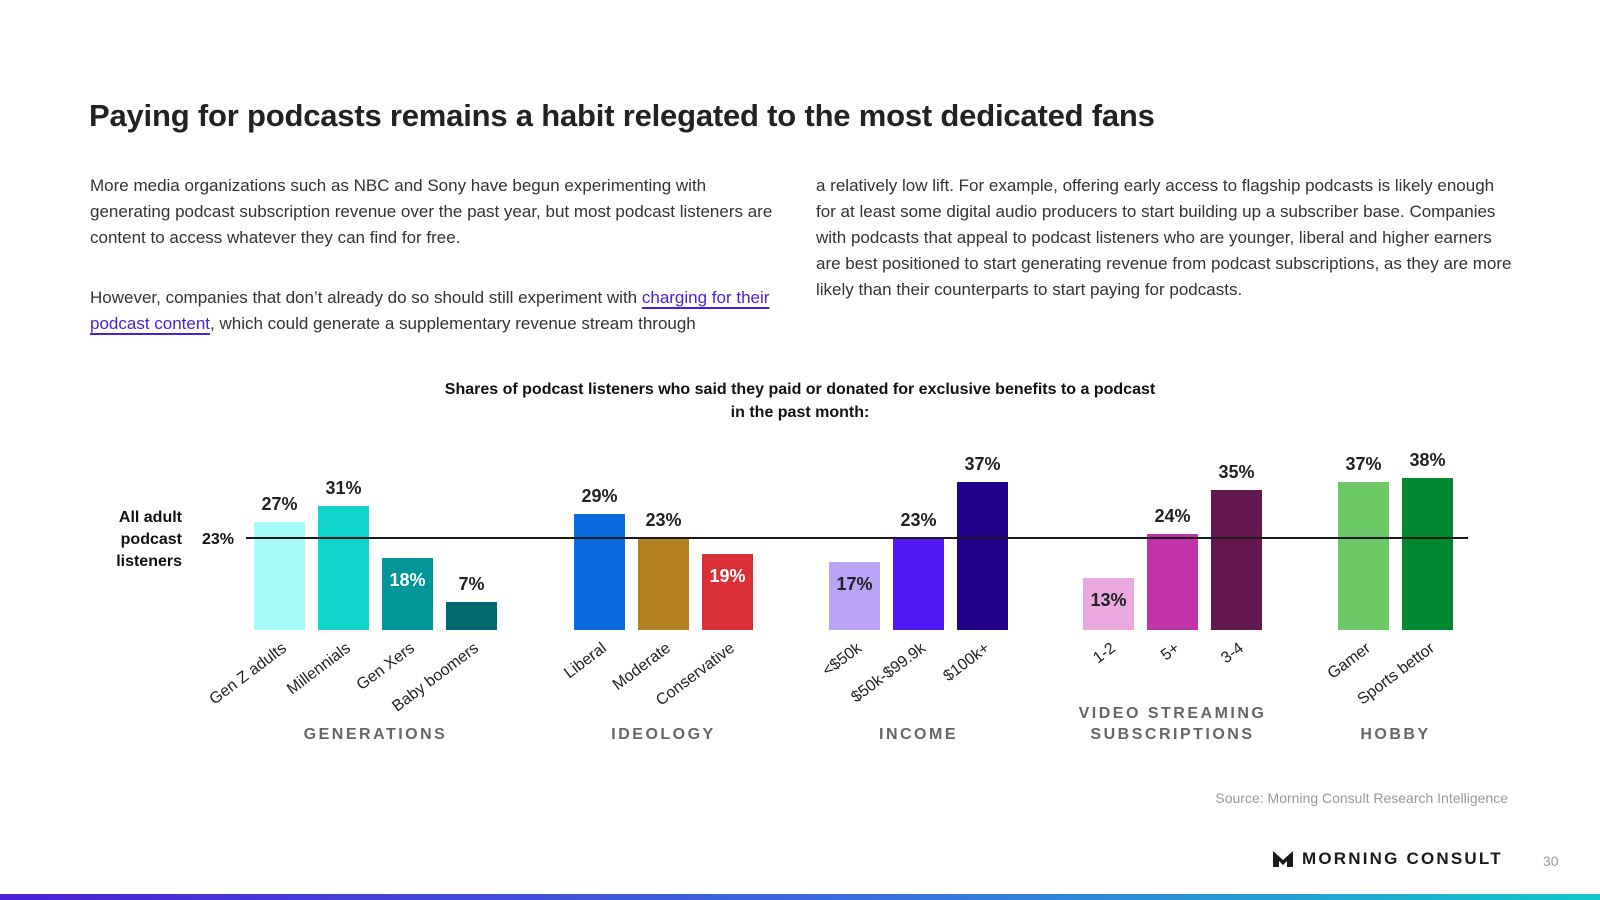 This screenshot has height=900, width=1600. I want to click on group-label-video-streaming-subscriptions: VIDEO STREAMING, so click(1173, 713).